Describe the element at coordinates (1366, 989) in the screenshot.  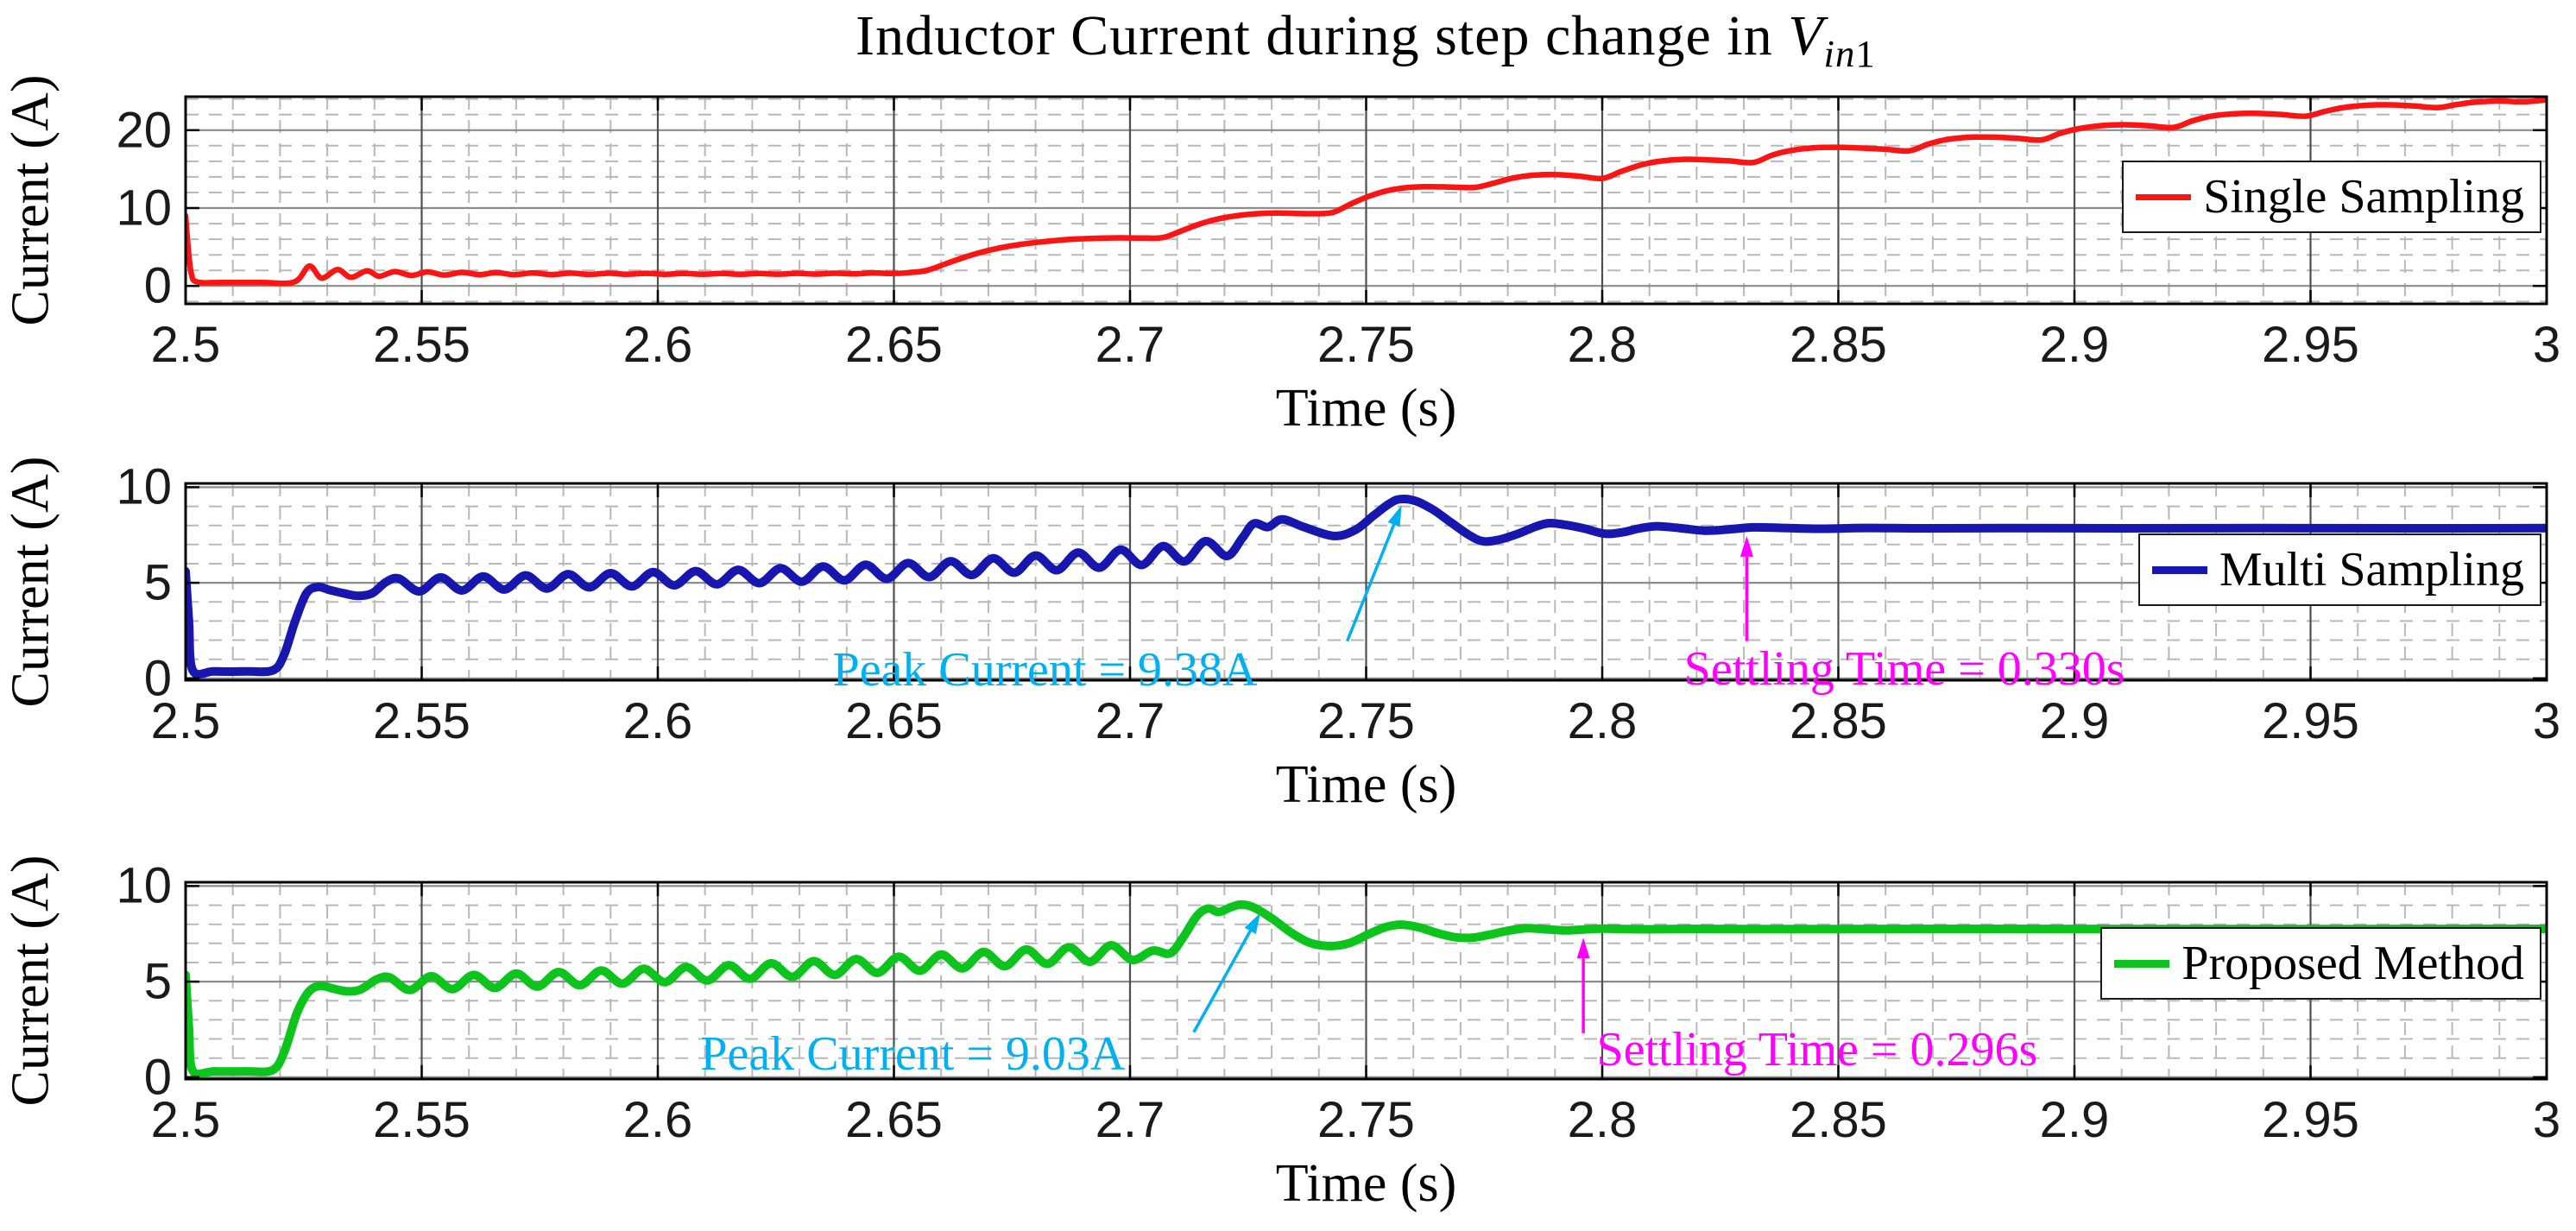
I see `curve-proposed-method` at that location.